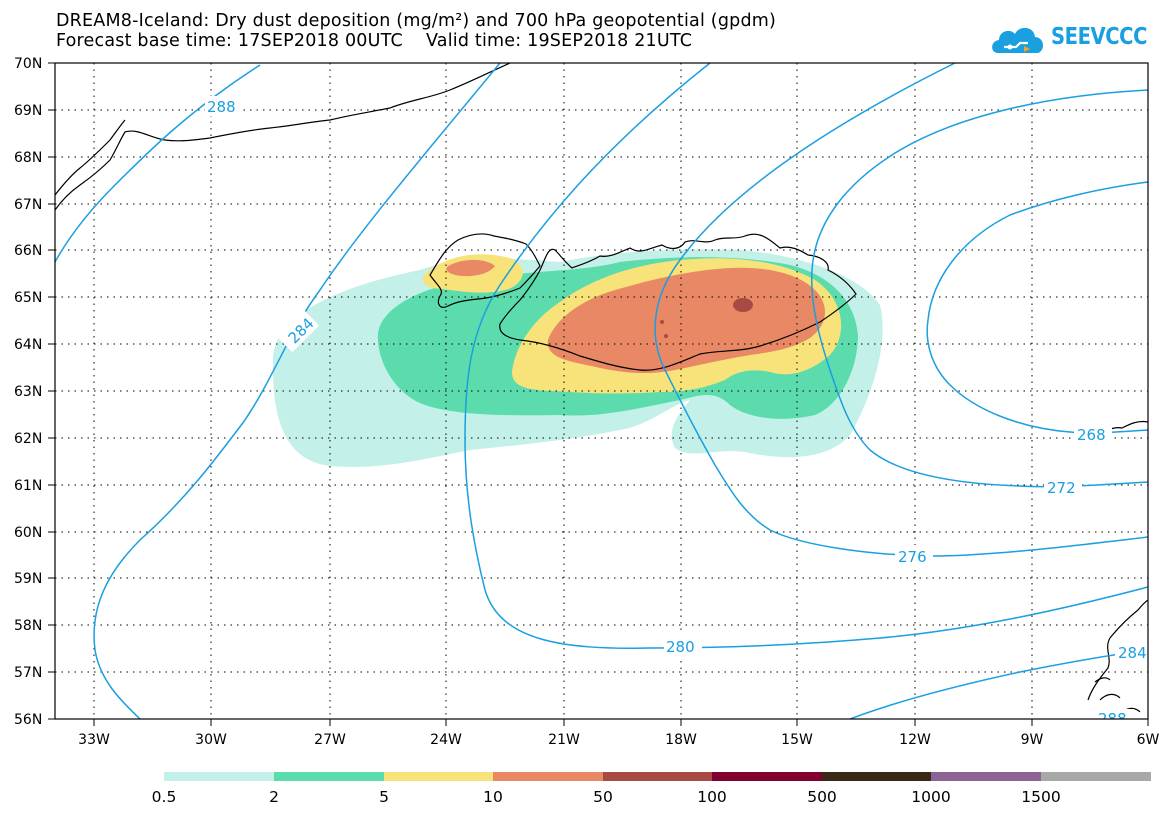  What do you see at coordinates (1148, 740) in the screenshot?
I see `lon-label: 6W` at bounding box center [1148, 740].